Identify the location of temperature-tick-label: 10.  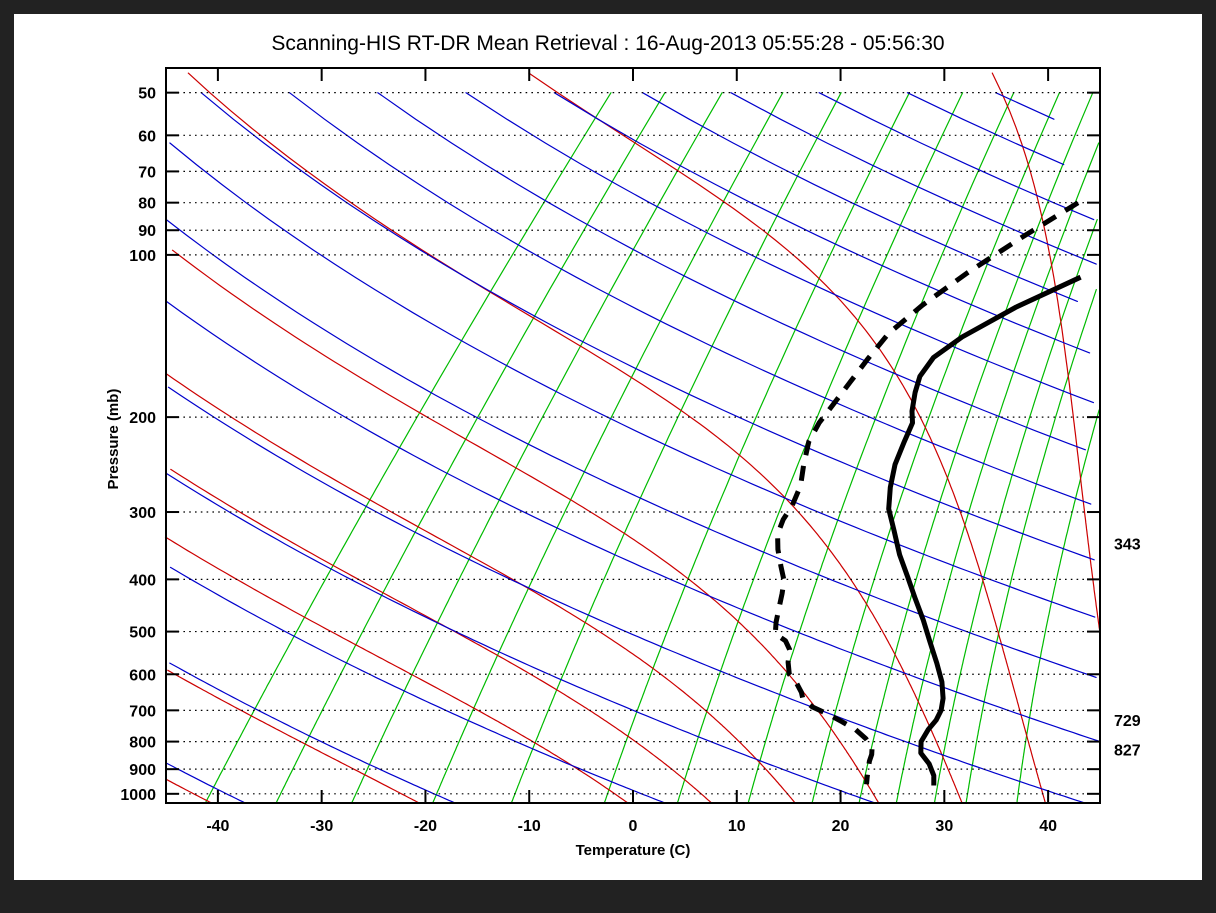
(737, 826).